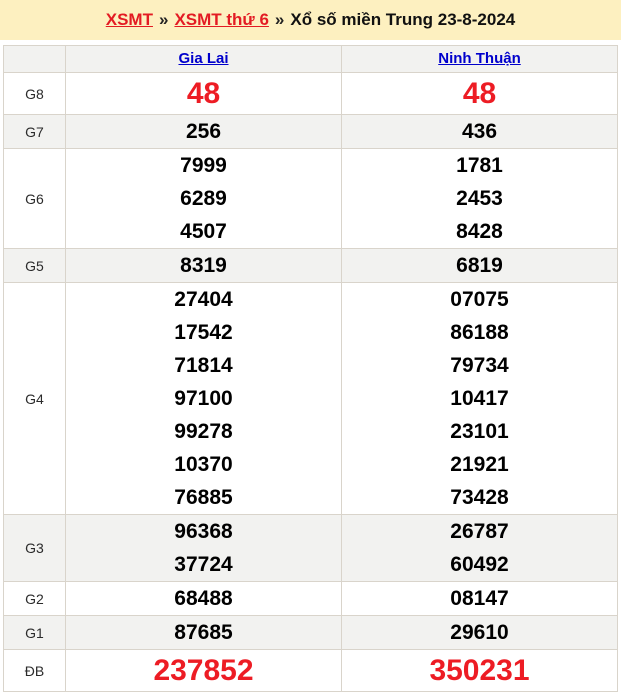 The image size is (621, 692). Describe the element at coordinates (34, 598) in the screenshot. I see `prize-label: G2` at that location.